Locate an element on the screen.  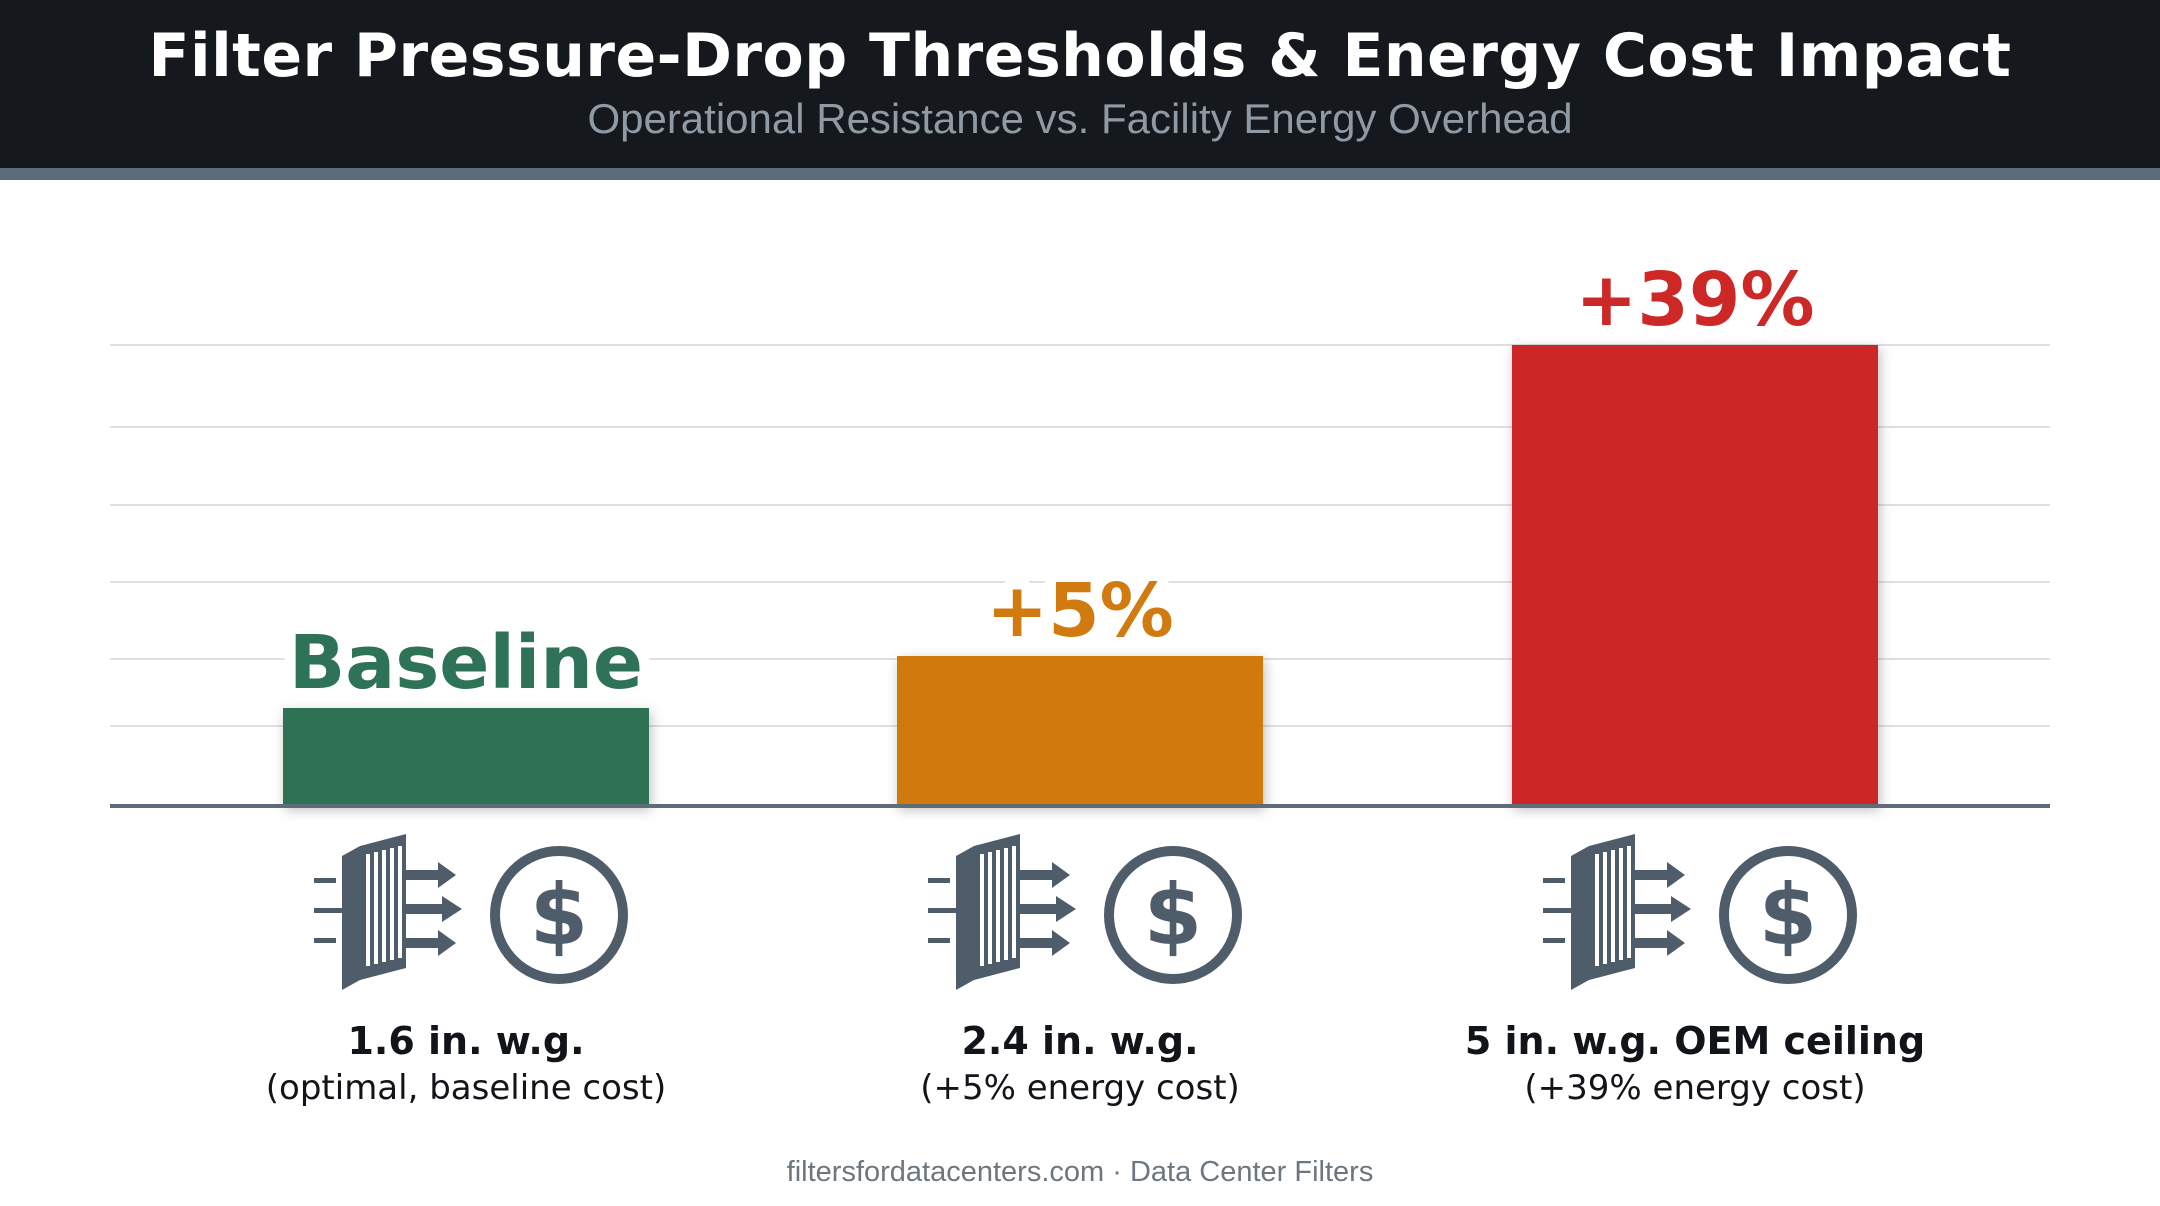
category-sublabel-3: (+39% energy cost) is located at coordinates (1695, 1088).